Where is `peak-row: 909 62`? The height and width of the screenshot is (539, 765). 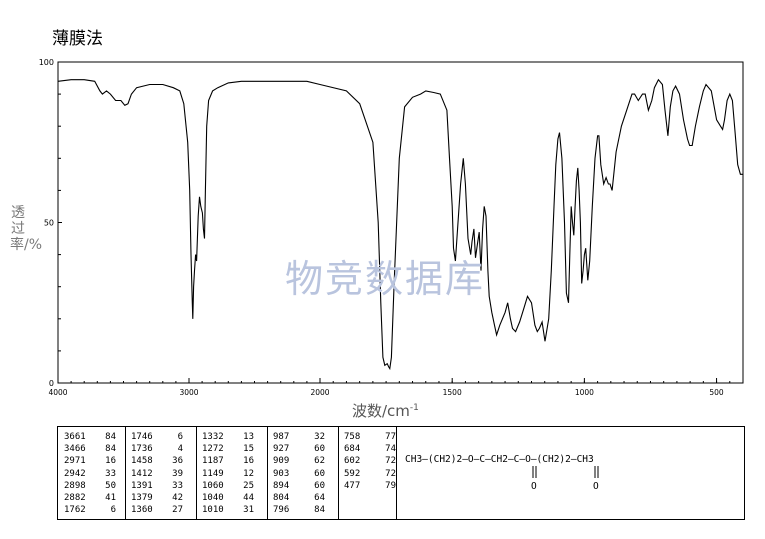
peak-row: 909 62 is located at coordinates (299, 461).